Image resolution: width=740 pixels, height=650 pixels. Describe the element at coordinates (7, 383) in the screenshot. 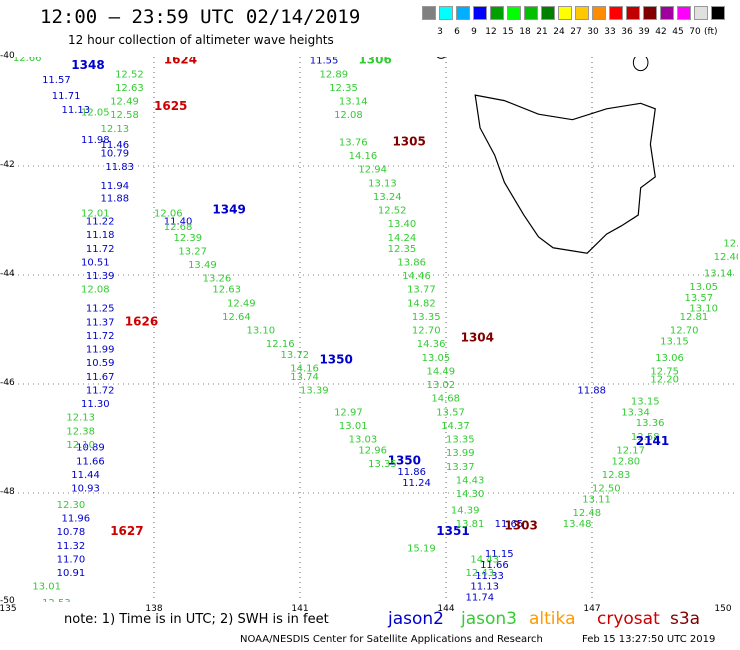

I see `latitude-tick-label: -46` at that location.